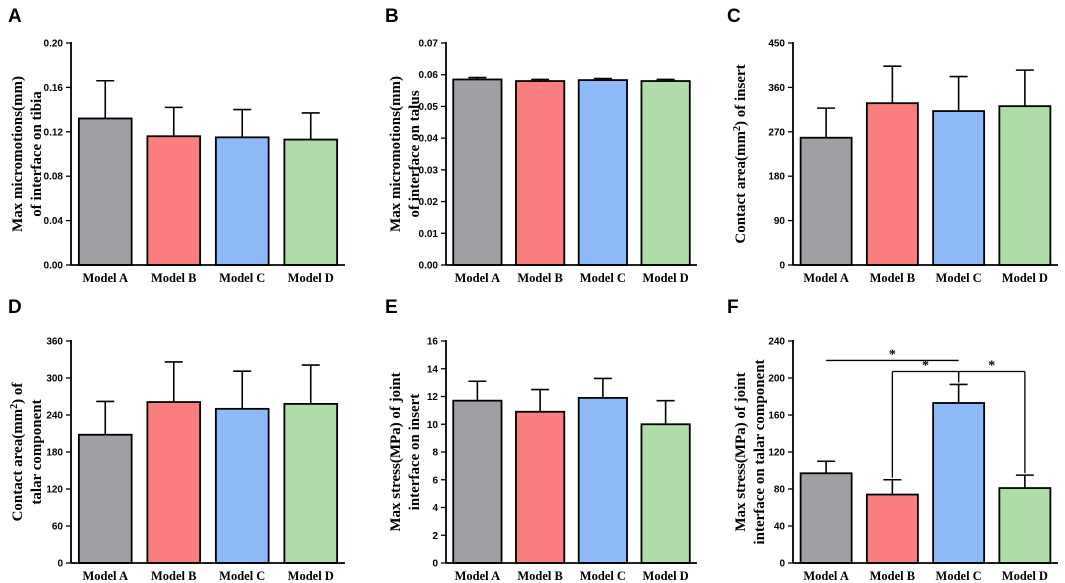  Describe the element at coordinates (54, 177) in the screenshot. I see `panel-a-ytick-label-2: 0.08` at that location.